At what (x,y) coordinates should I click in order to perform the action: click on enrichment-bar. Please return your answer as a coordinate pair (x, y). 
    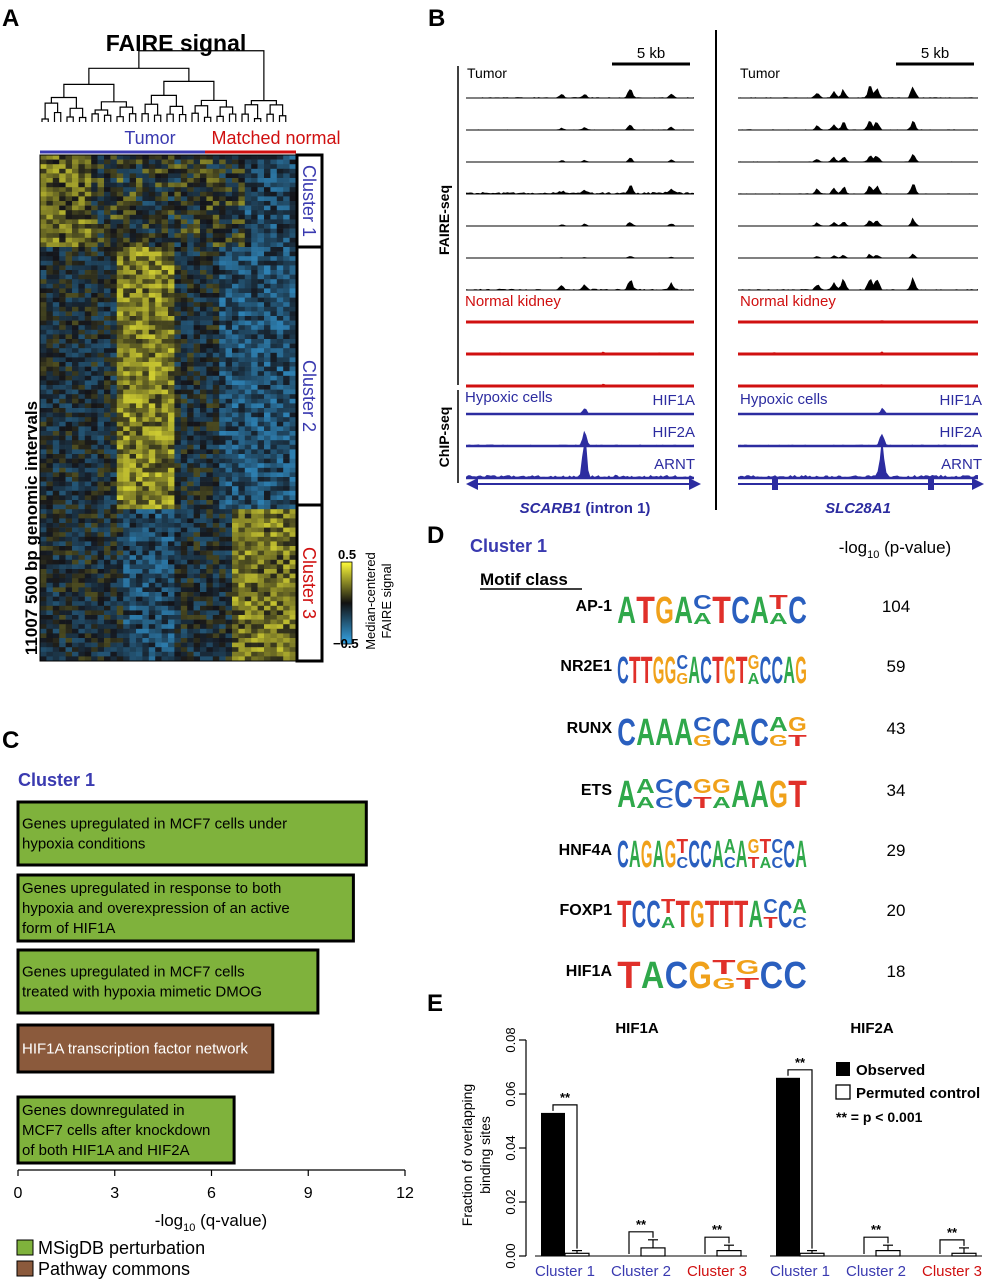
    Looking at the image, I should click on (168, 981).